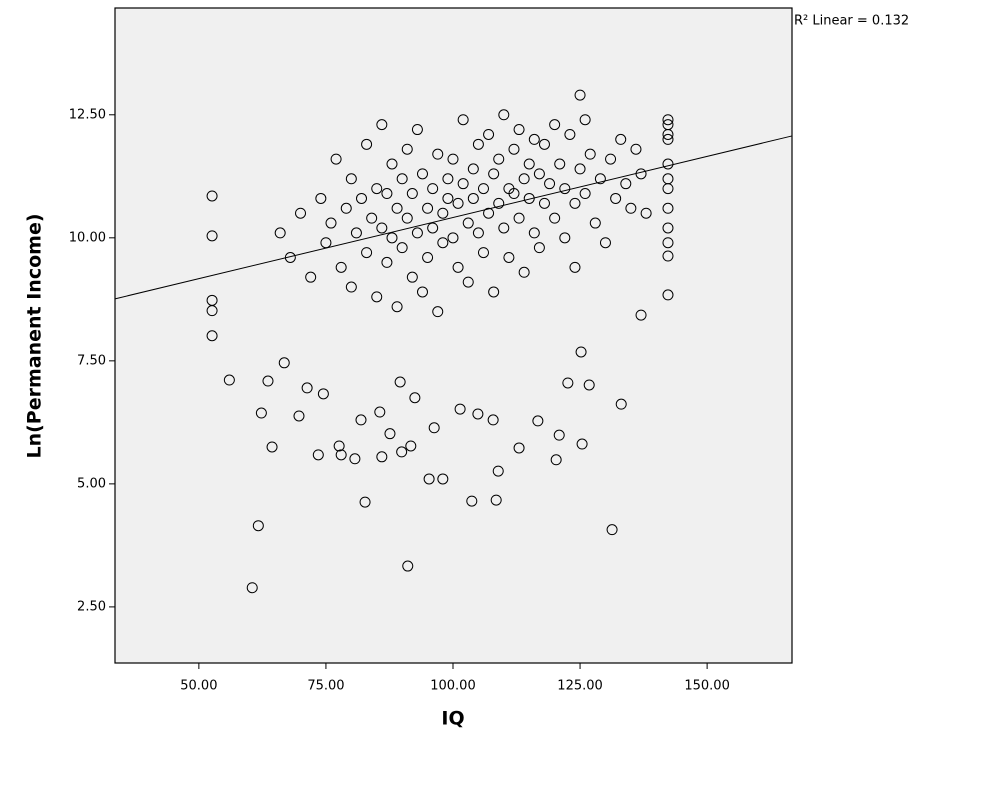 The height and width of the screenshot is (789, 1004). What do you see at coordinates (91, 483) in the screenshot?
I see `y-tick-label: 5.00` at bounding box center [91, 483].